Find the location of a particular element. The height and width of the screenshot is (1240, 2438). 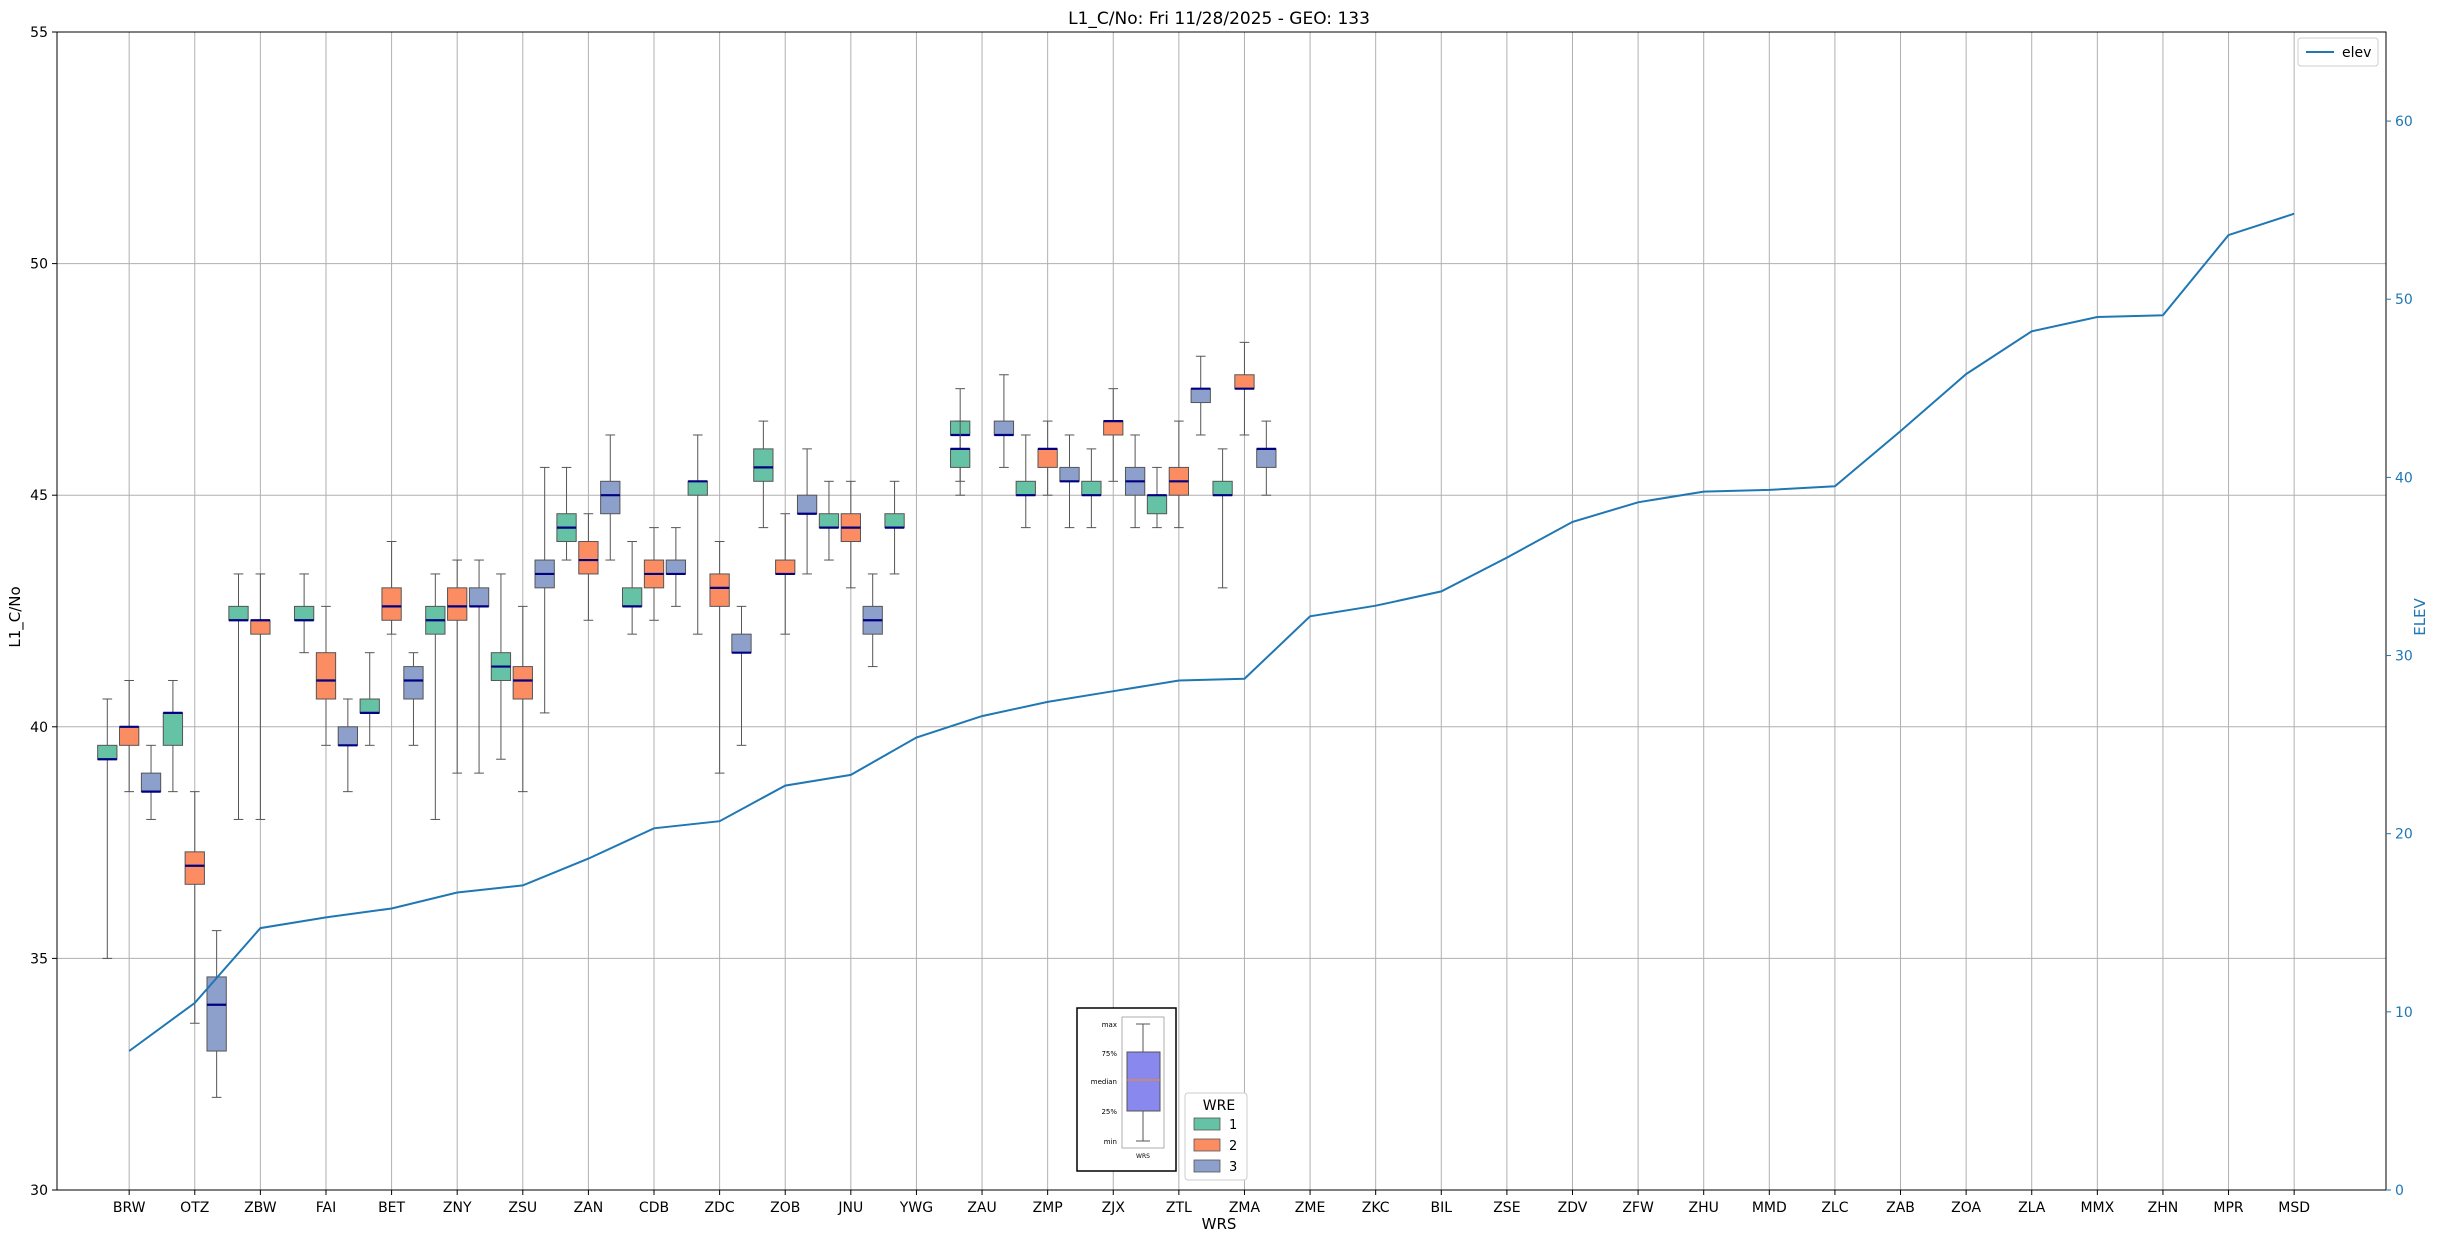

box-key-box is located at coordinates (1143, 1081).